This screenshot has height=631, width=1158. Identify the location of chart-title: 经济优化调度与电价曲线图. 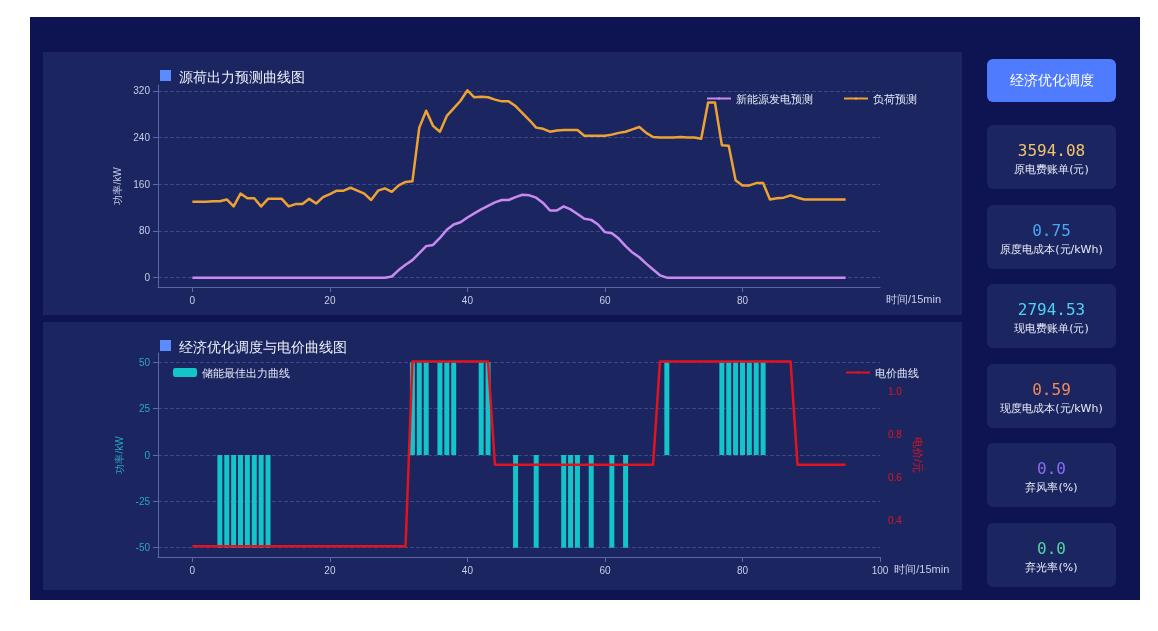
(263, 347).